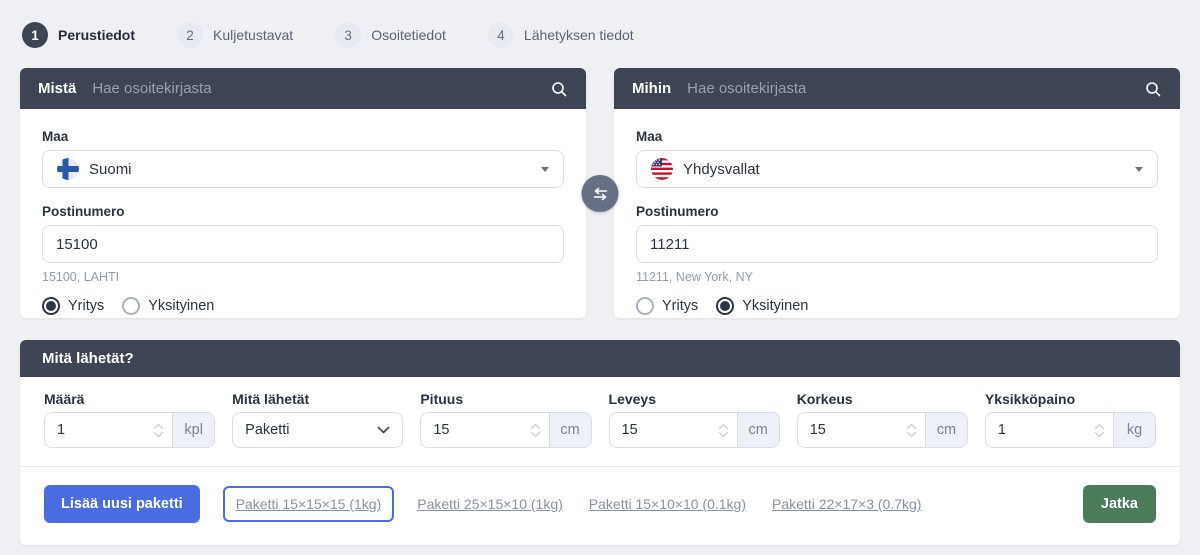 The image size is (1200, 555). I want to click on leveys-input, so click(659, 430).